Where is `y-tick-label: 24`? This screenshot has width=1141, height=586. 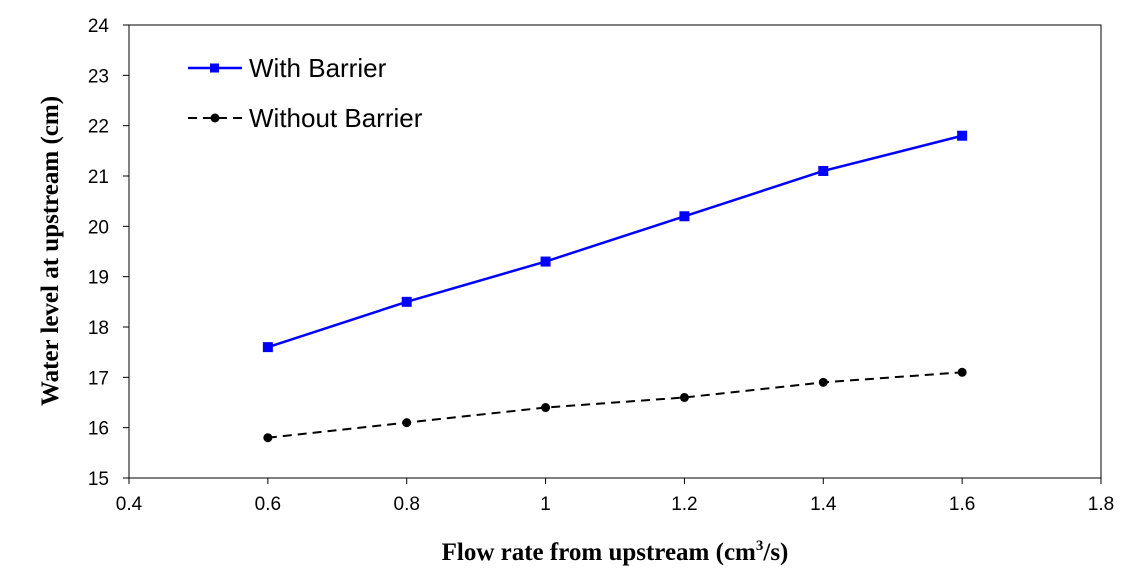 y-tick-label: 24 is located at coordinates (99, 26).